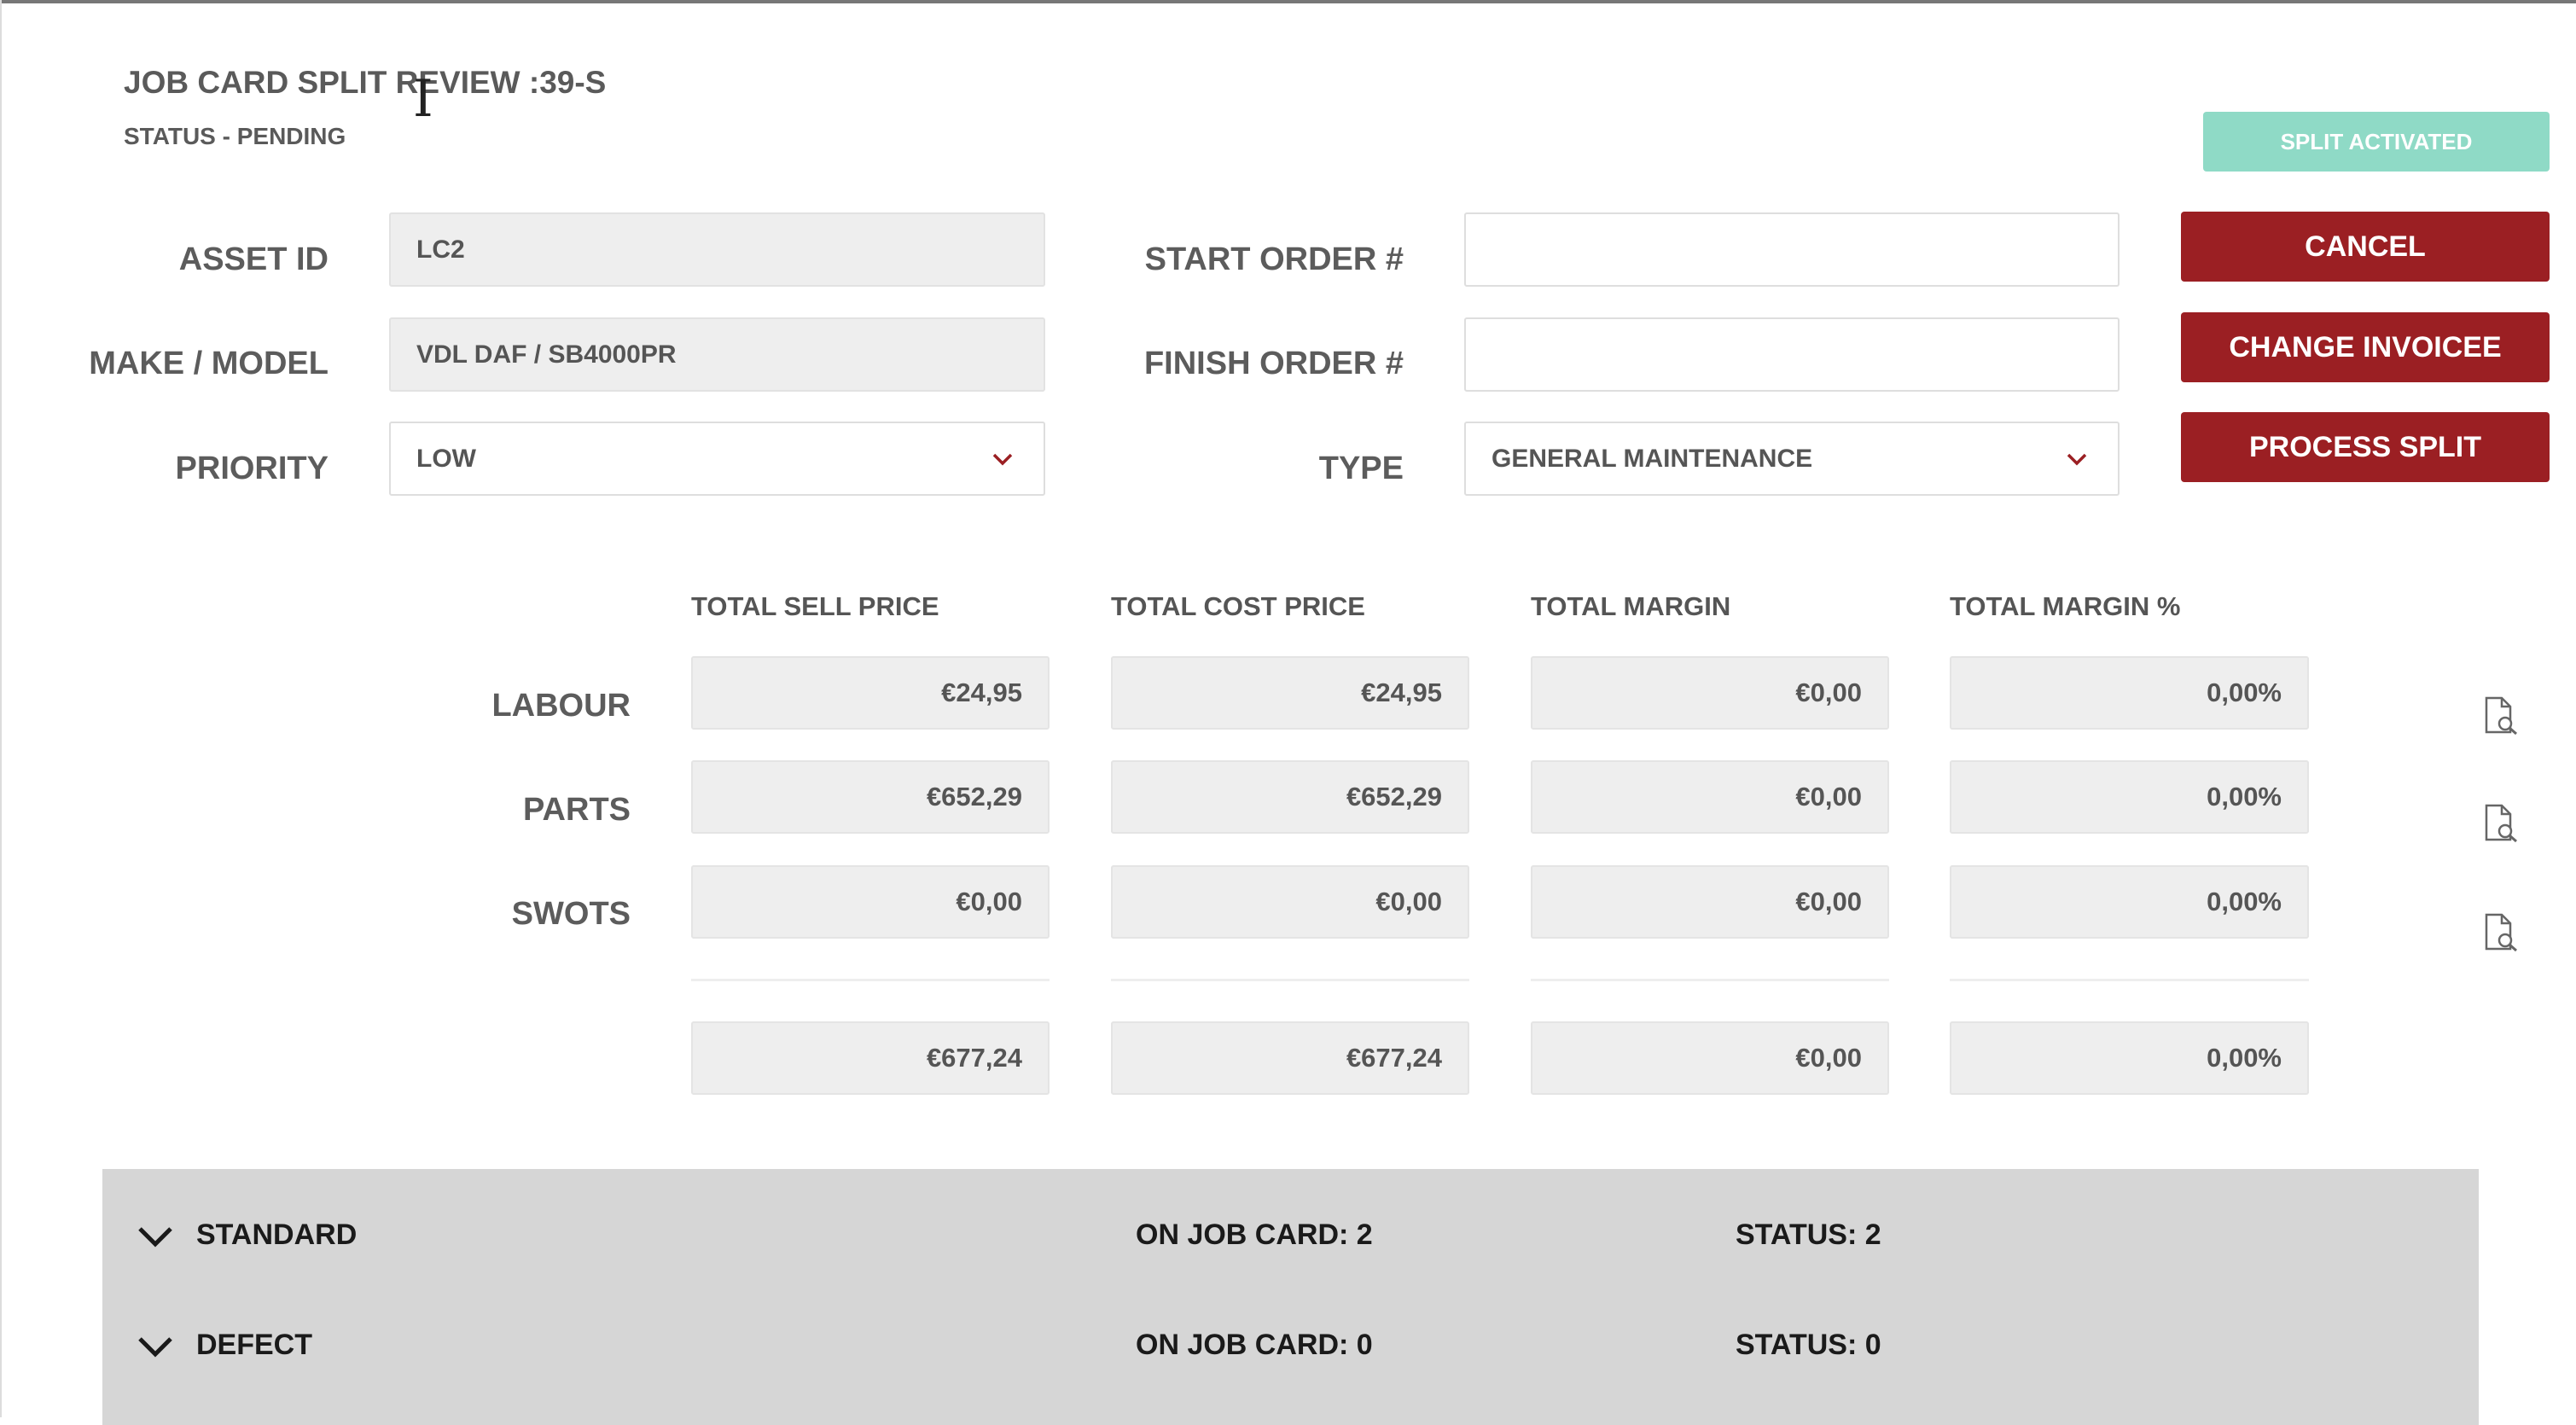  What do you see at coordinates (2500, 822) in the screenshot?
I see `parts-document-search-icon` at bounding box center [2500, 822].